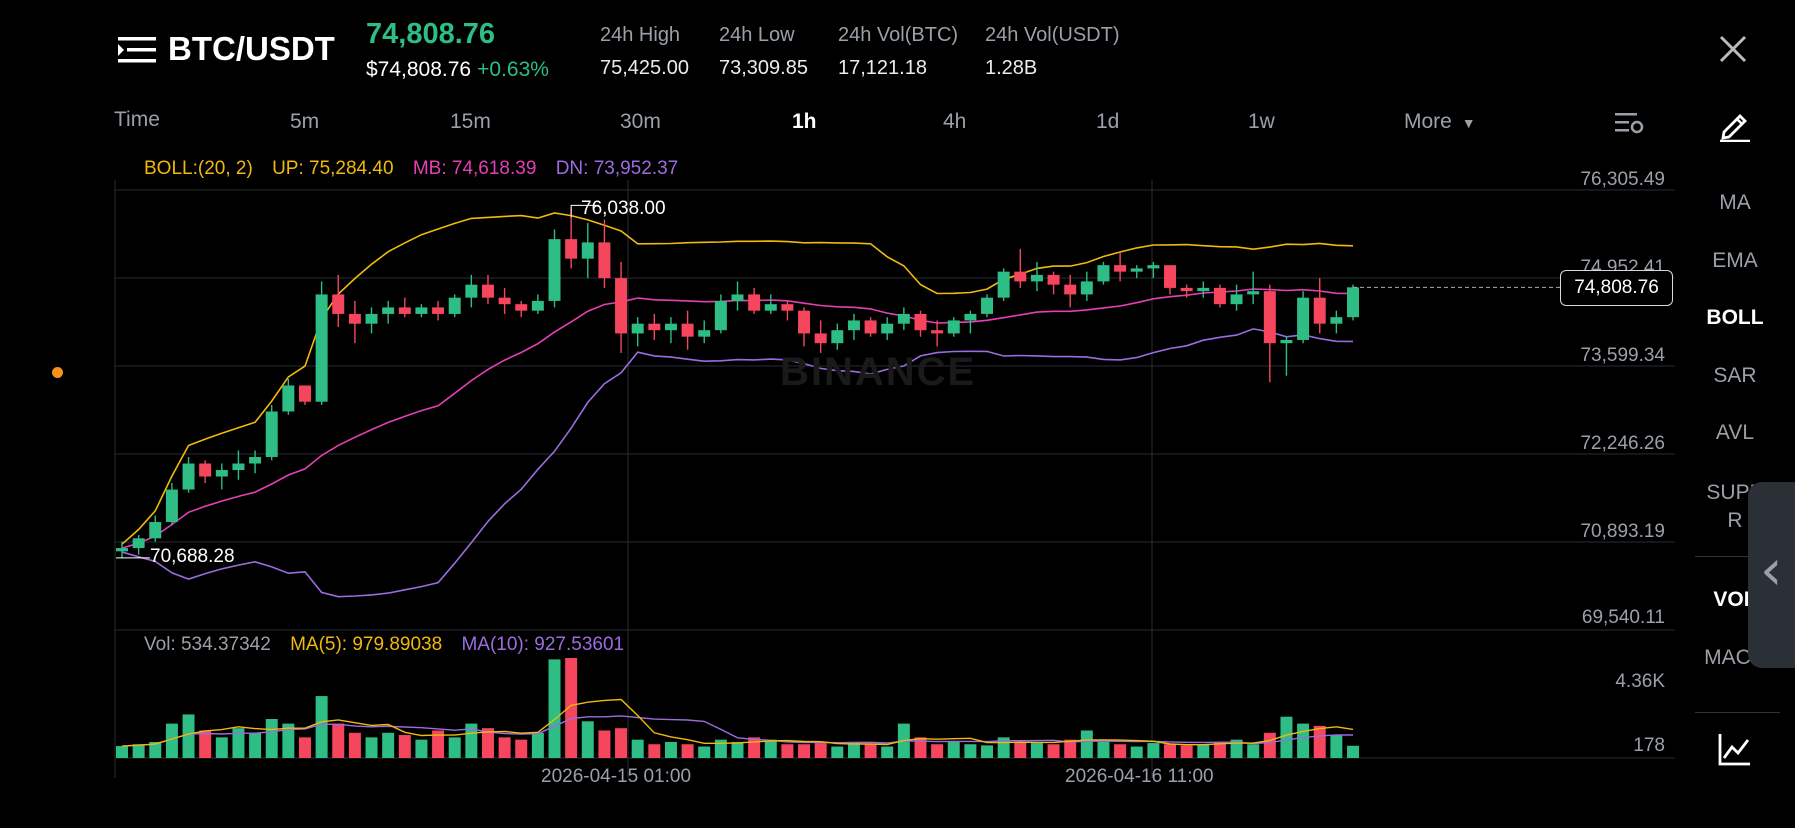 The height and width of the screenshot is (828, 1795). I want to click on stat-value: 73,309.85, so click(763, 68).